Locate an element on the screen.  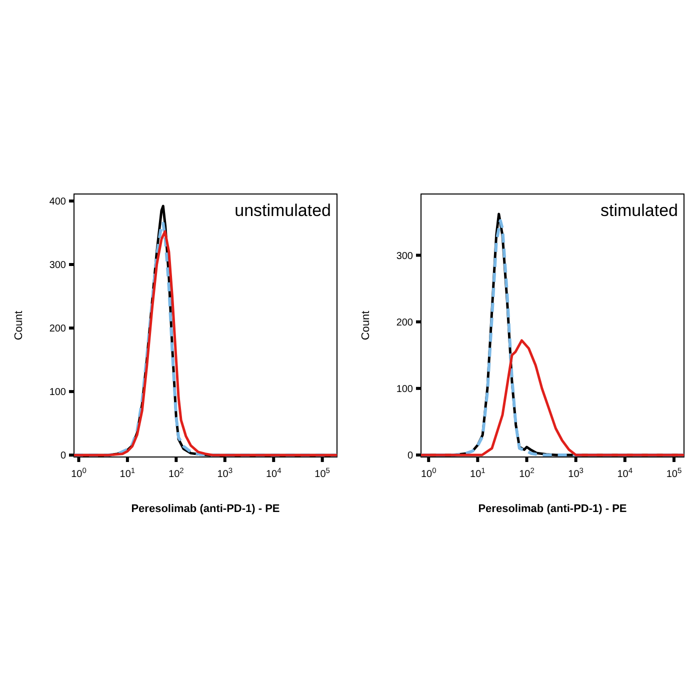
chart-title: stimulated is located at coordinates (639, 210).